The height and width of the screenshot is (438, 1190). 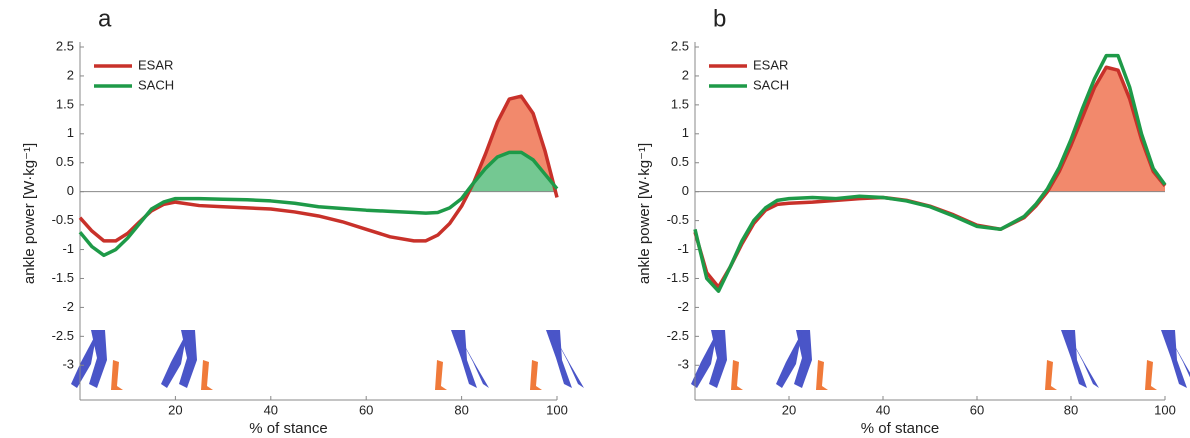 What do you see at coordinates (105, 18) in the screenshot?
I see `panel-label: a` at bounding box center [105, 18].